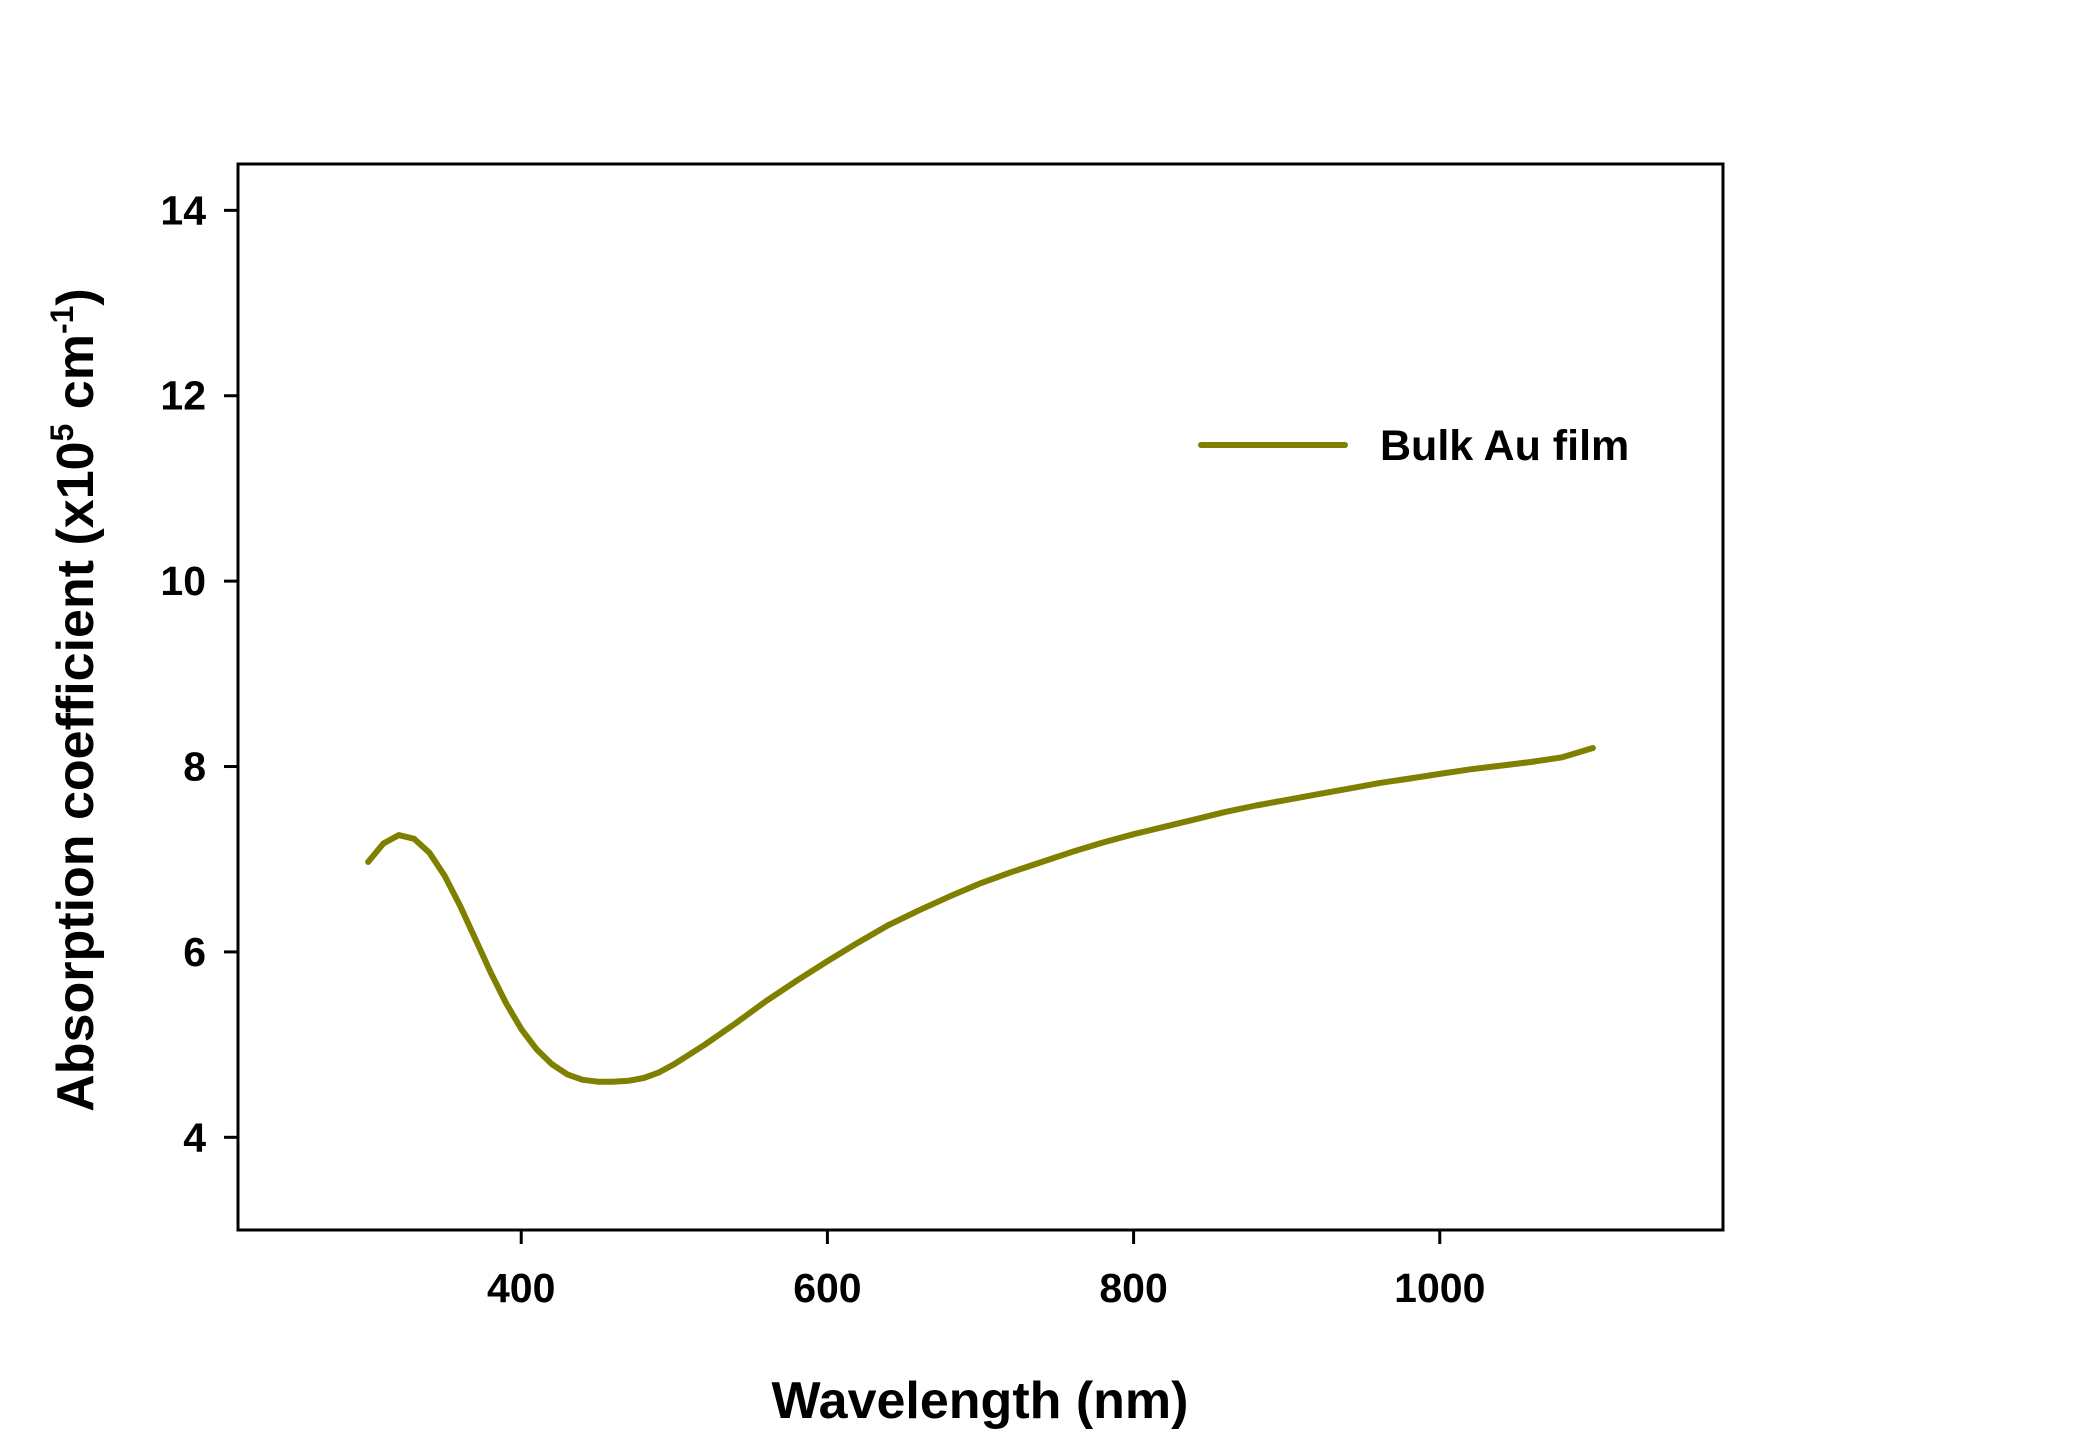  I want to click on y-axis-title-middle: cm, so click(76, 379).